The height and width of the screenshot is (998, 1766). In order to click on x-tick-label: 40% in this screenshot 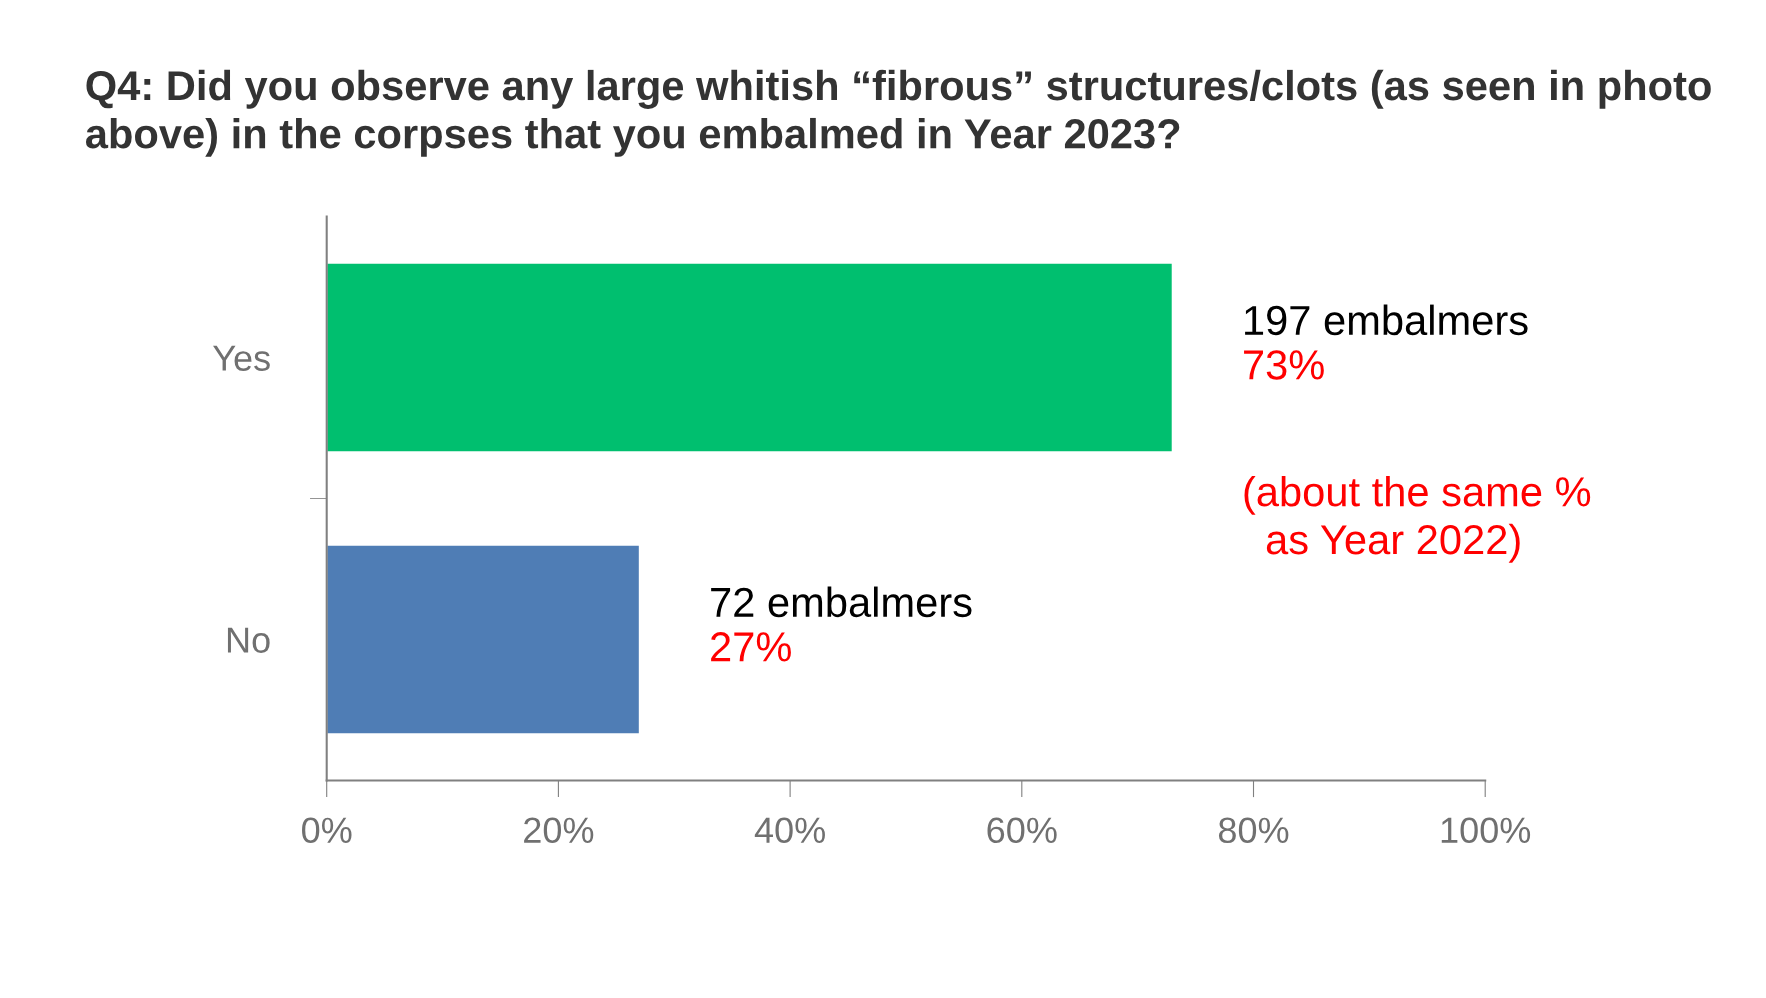, I will do `click(789, 830)`.